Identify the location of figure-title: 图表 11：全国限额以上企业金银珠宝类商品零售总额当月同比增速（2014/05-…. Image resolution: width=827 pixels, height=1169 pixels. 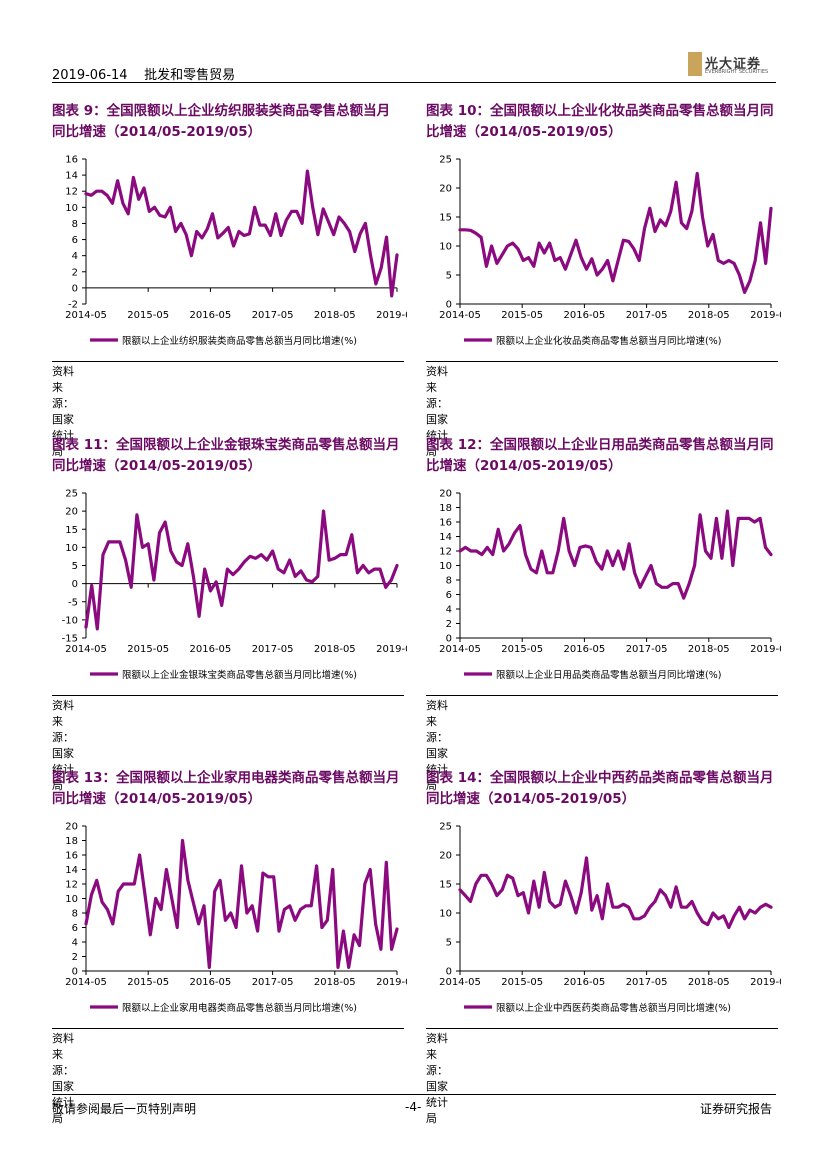
(226, 455).